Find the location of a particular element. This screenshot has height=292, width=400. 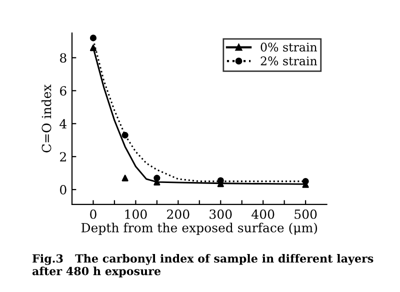

y-axis-title: C=O index is located at coordinates (47, 118).